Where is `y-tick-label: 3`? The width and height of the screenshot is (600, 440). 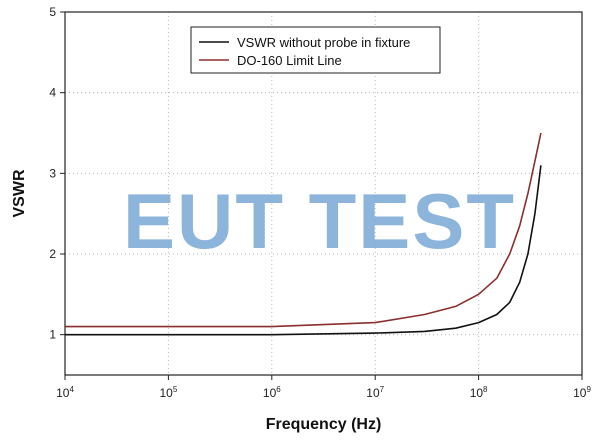
y-tick-label: 3 is located at coordinates (52, 173).